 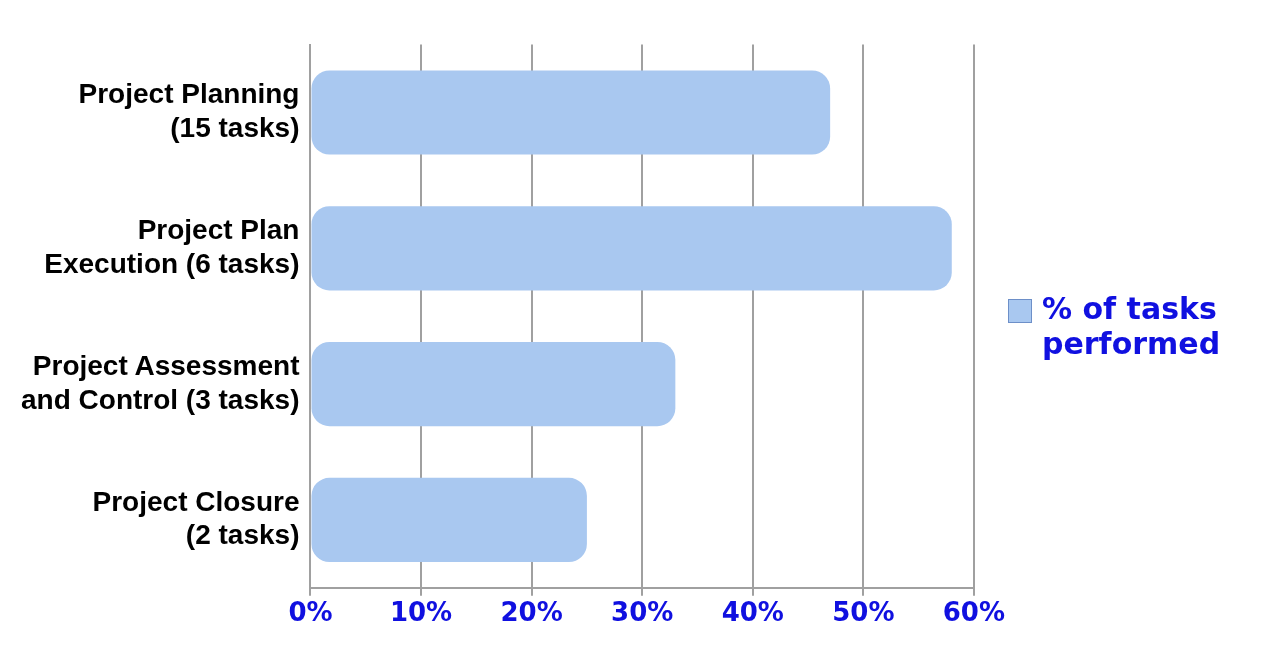 I want to click on legend-label: % of tasks performed, so click(x=1132, y=325).